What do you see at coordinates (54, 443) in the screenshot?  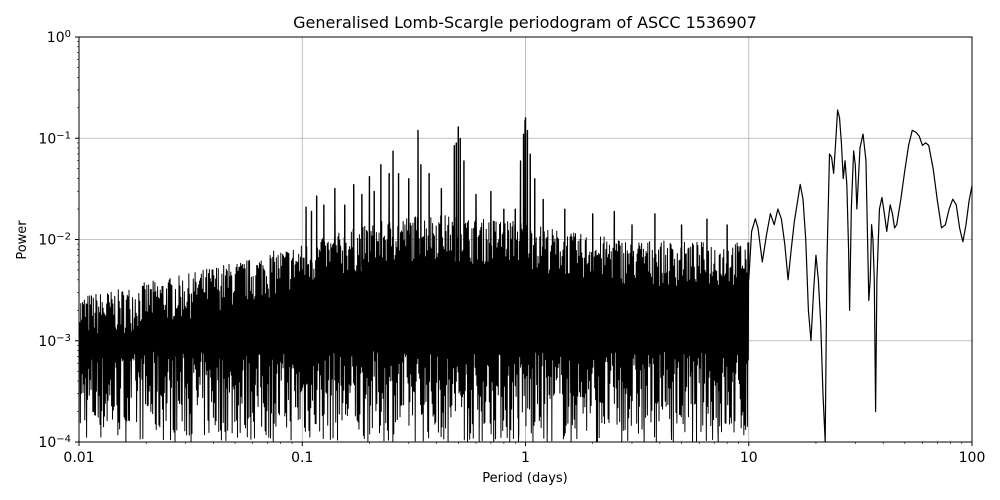 I see `y-tick-label: 10⁻⁴` at bounding box center [54, 443].